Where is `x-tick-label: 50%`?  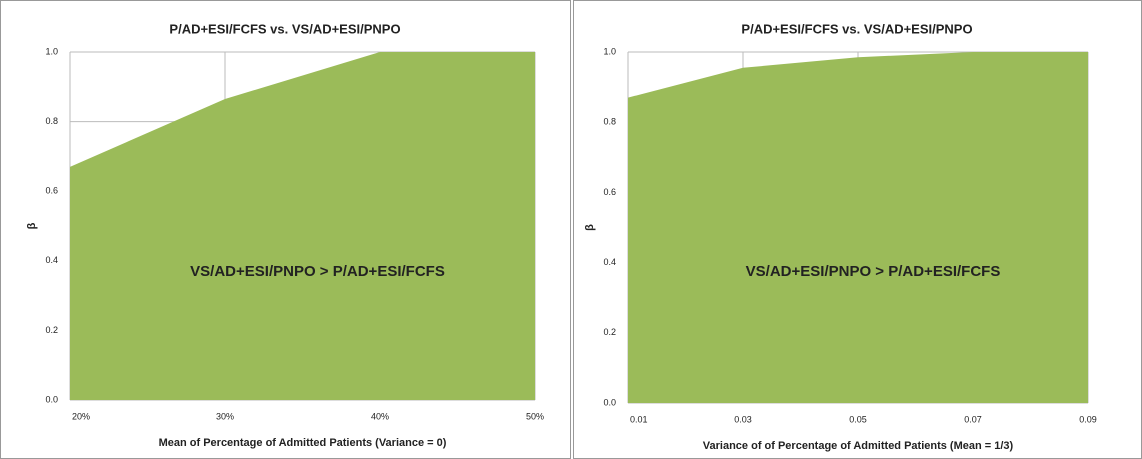
x-tick-label: 50% is located at coordinates (535, 416).